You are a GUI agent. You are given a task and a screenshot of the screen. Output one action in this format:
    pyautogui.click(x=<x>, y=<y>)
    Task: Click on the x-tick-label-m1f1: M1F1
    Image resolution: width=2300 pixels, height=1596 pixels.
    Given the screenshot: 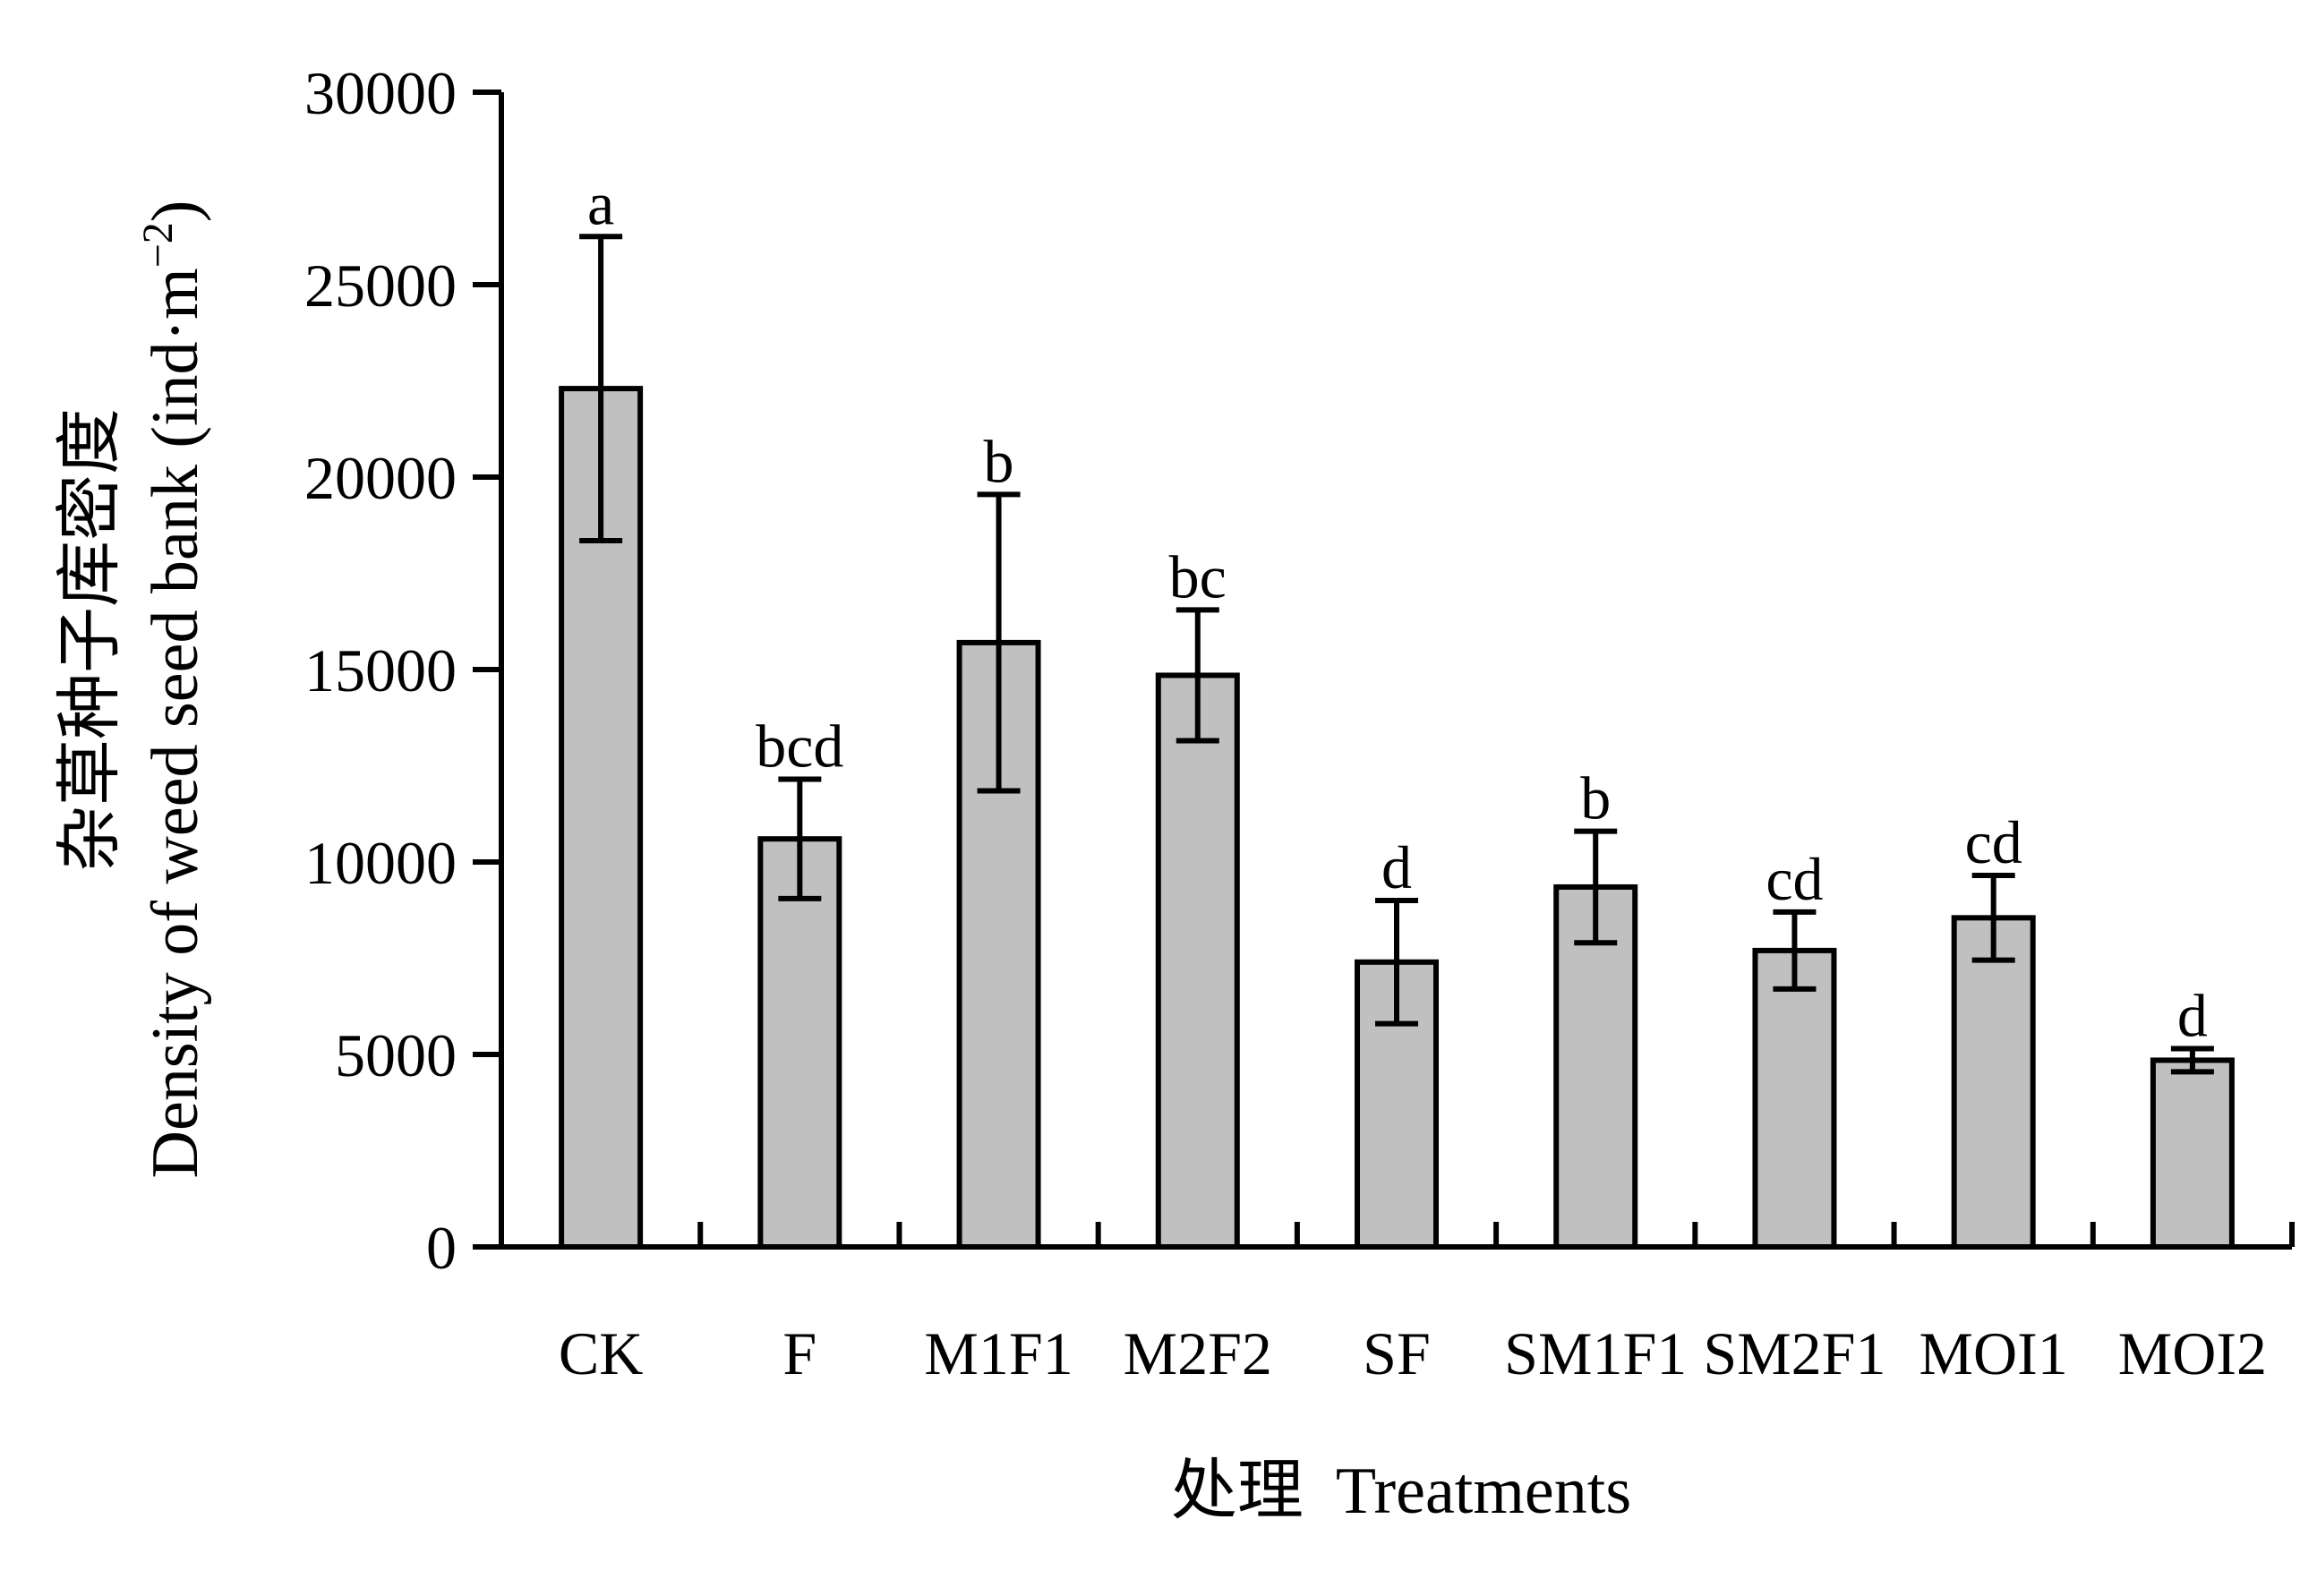 What is the action you would take?
    pyautogui.click(x=998, y=1353)
    